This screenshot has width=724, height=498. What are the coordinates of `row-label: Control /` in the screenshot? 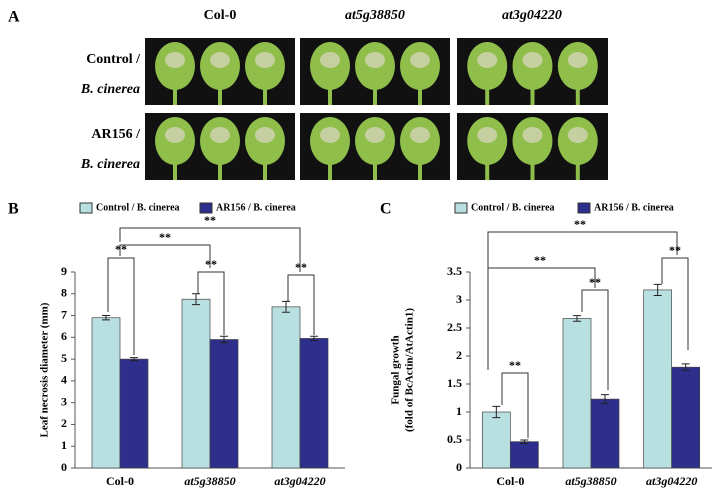 It's located at (113, 59).